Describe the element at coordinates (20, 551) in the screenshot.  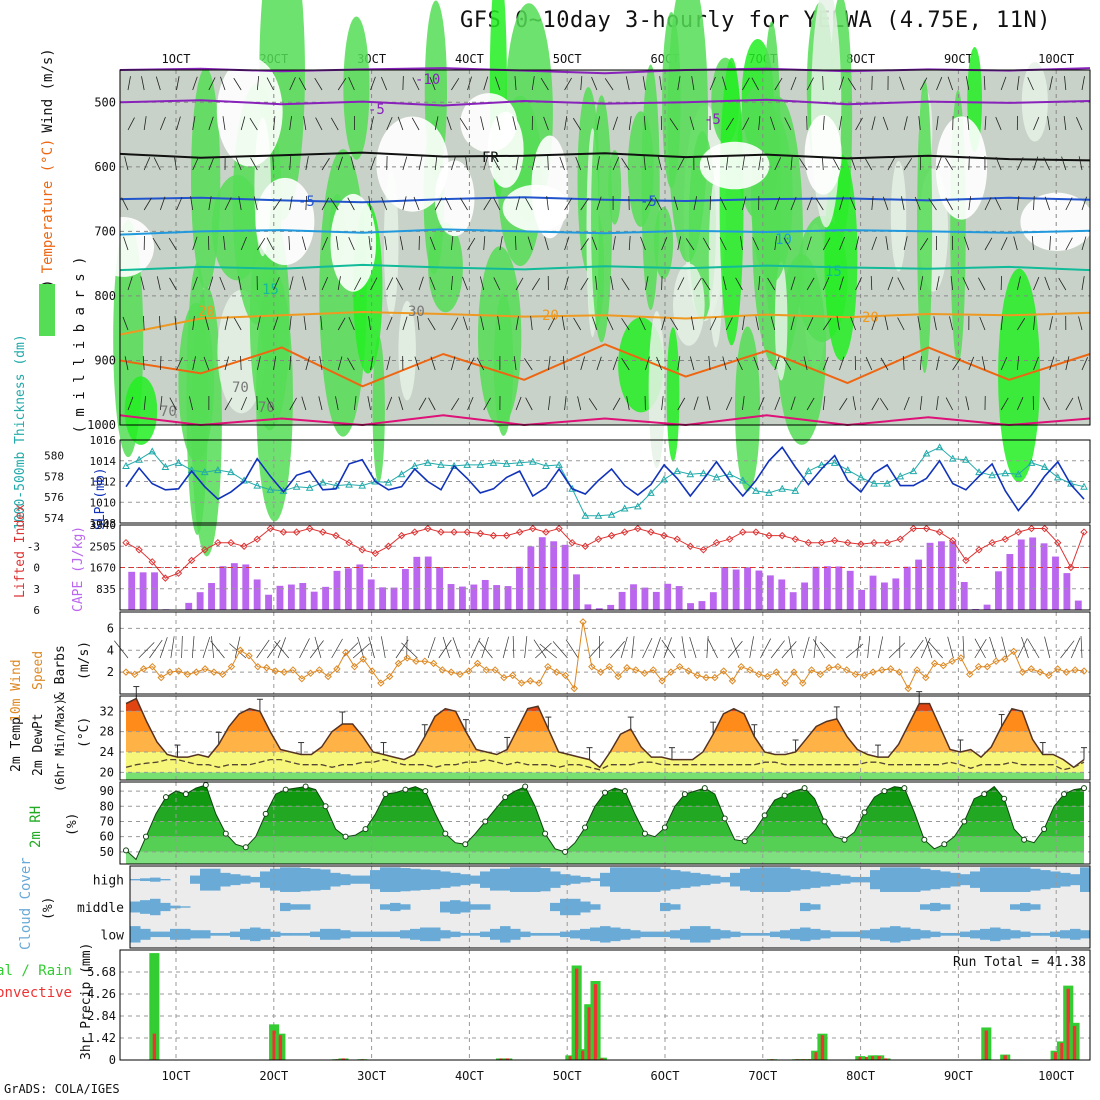
I see `y-axis-label-left: Lifted Index` at that location.